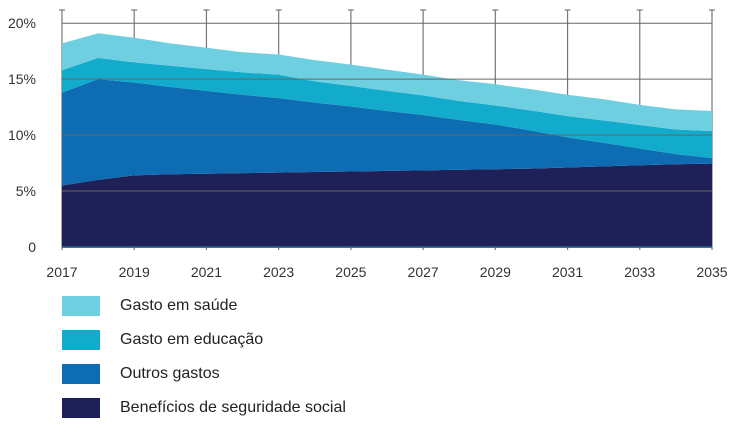 Image resolution: width=729 pixels, height=432 pixels. I want to click on x-tick-label: 2027, so click(423, 272).